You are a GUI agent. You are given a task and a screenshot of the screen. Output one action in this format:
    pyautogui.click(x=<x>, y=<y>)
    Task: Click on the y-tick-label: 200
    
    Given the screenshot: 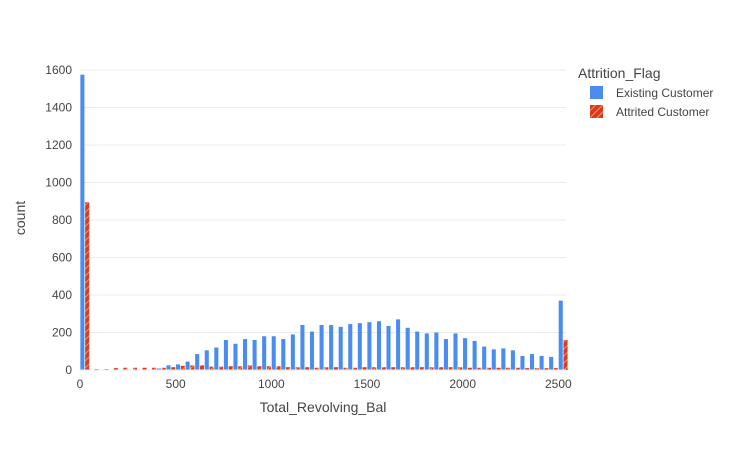 What is the action you would take?
    pyautogui.click(x=62, y=333)
    